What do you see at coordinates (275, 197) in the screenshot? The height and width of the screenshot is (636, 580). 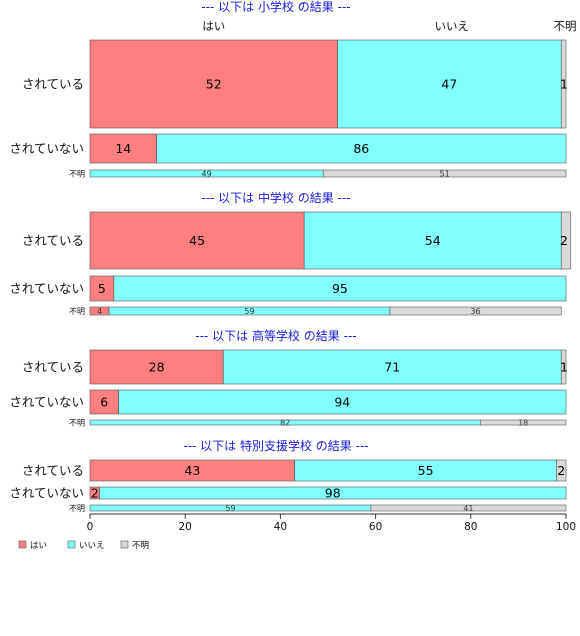 I see `panel-title-1: --- 以下は 中学校 の結果 ---` at bounding box center [275, 197].